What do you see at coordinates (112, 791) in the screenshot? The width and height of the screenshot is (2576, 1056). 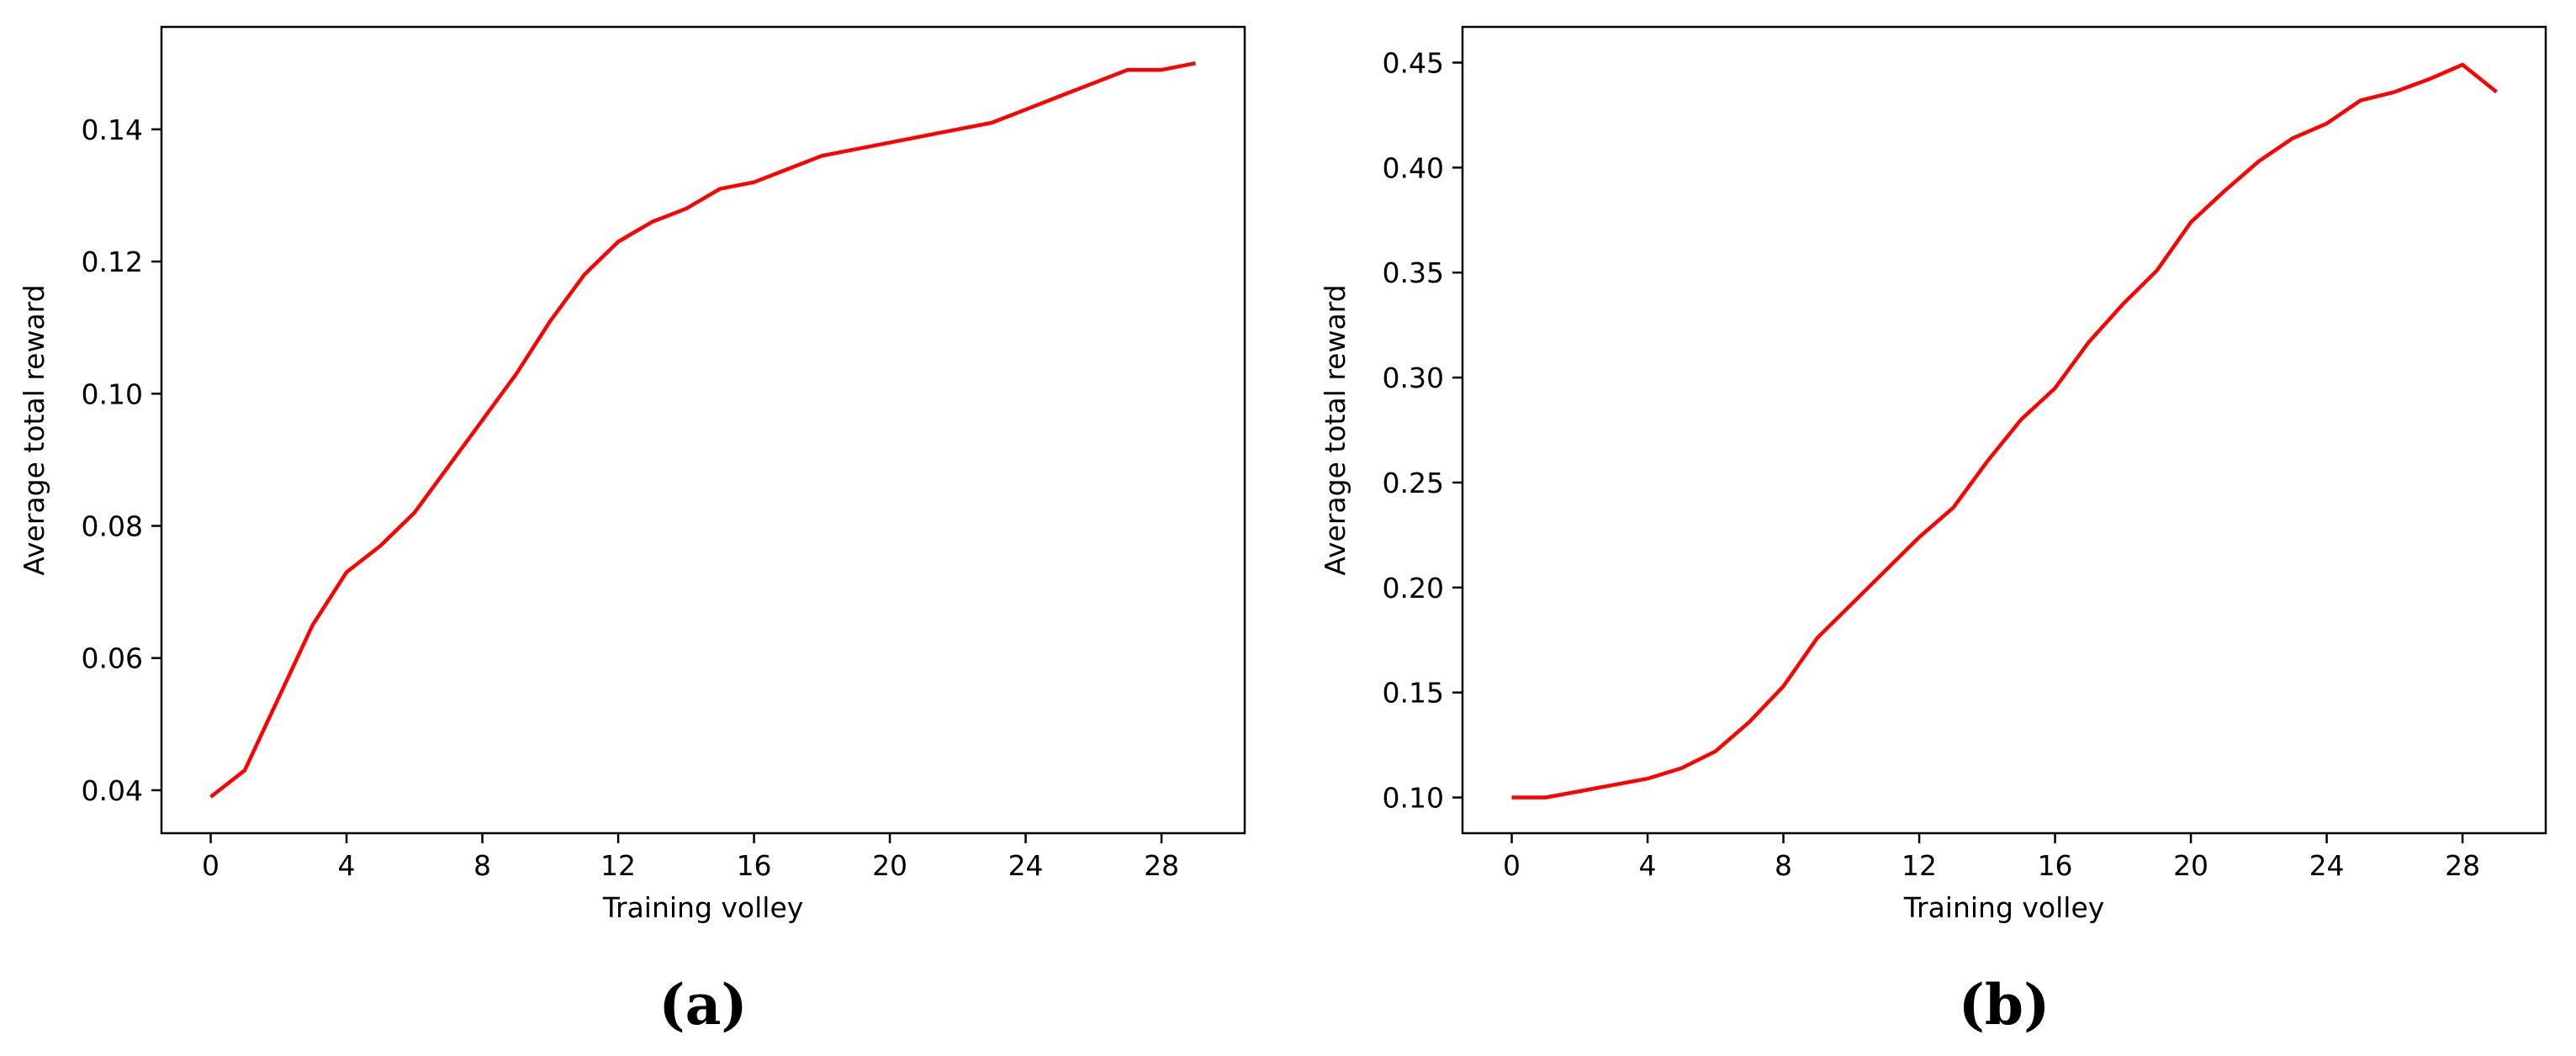 I see `y-tick-label: 0.04` at bounding box center [112, 791].